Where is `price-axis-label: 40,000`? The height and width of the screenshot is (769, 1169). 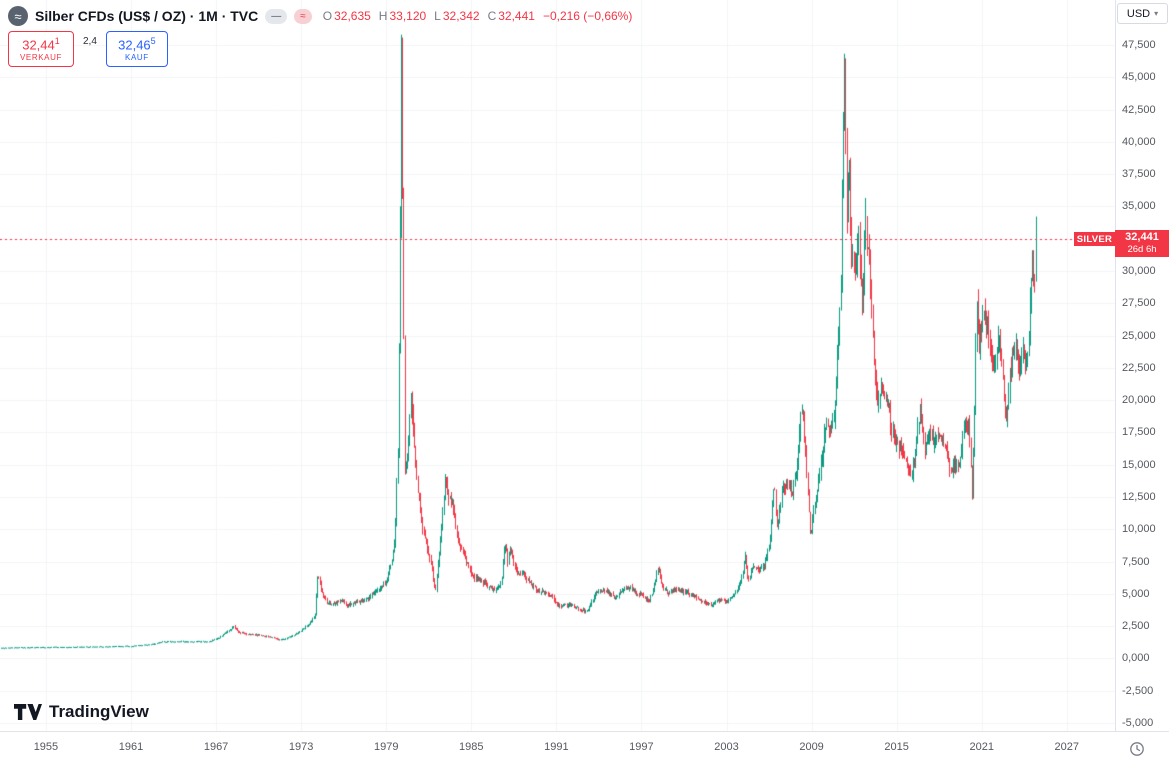 price-axis-label: 40,000 is located at coordinates (1139, 141).